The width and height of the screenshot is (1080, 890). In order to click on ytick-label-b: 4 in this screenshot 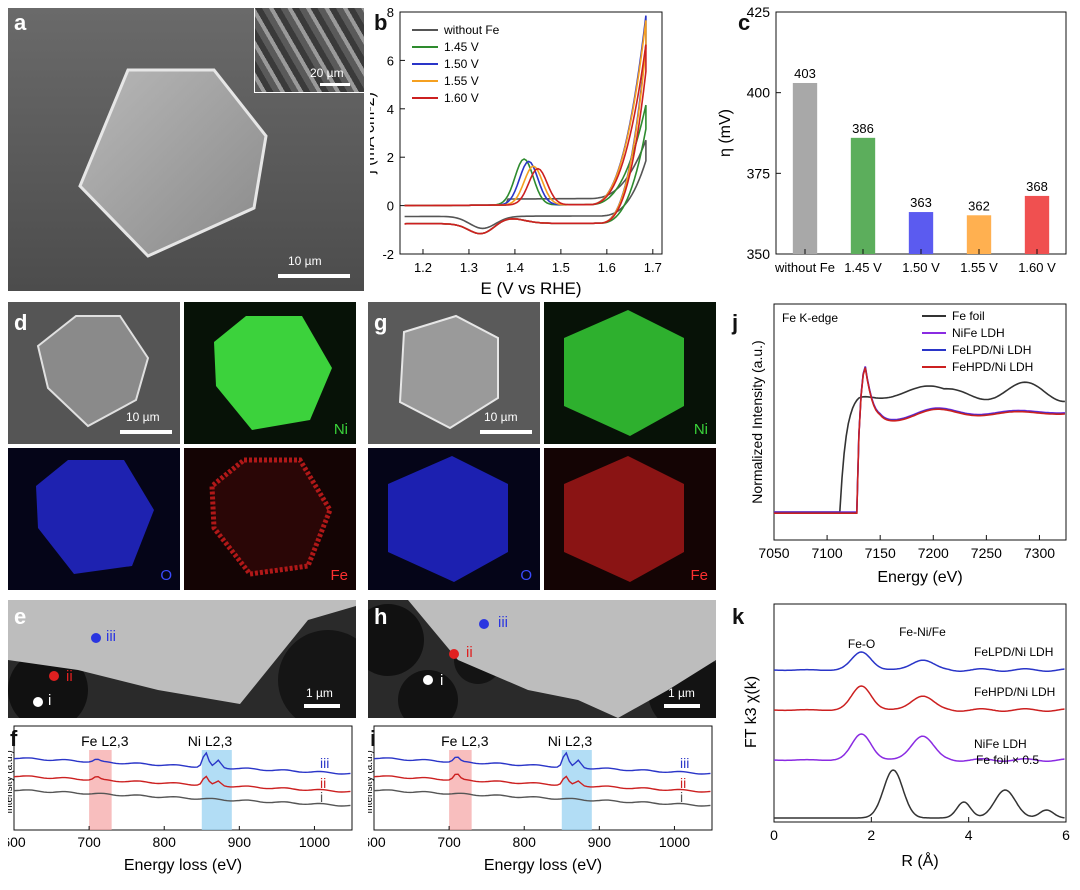, I will do `click(390, 109)`.